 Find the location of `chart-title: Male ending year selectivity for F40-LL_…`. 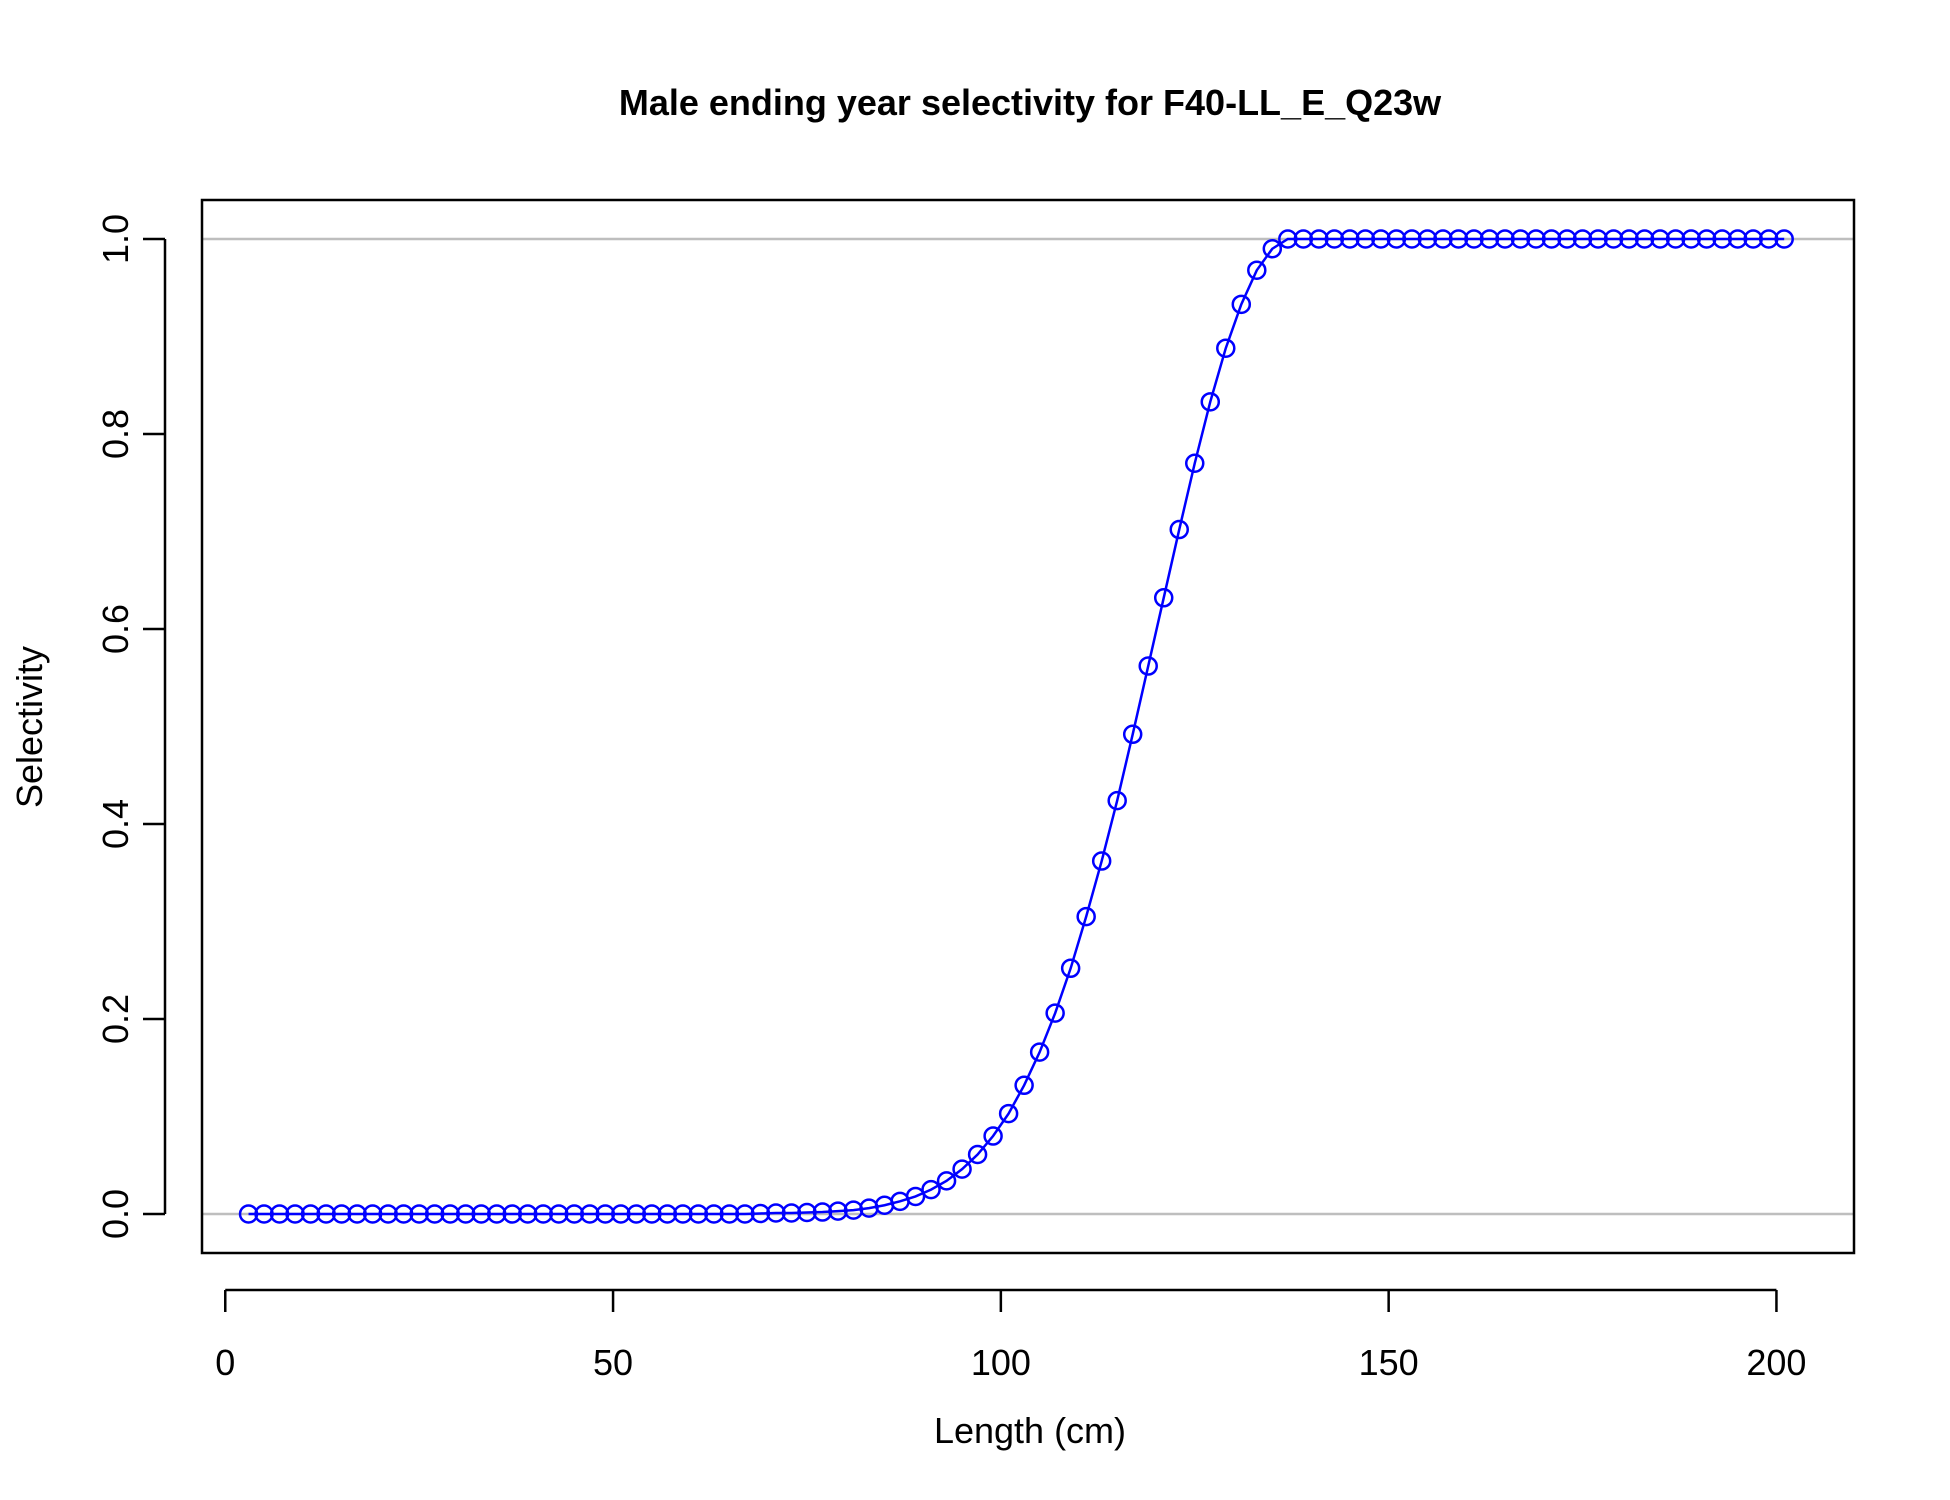

chart-title: Male ending year selectivity for F40-LL_… is located at coordinates (1030, 102).